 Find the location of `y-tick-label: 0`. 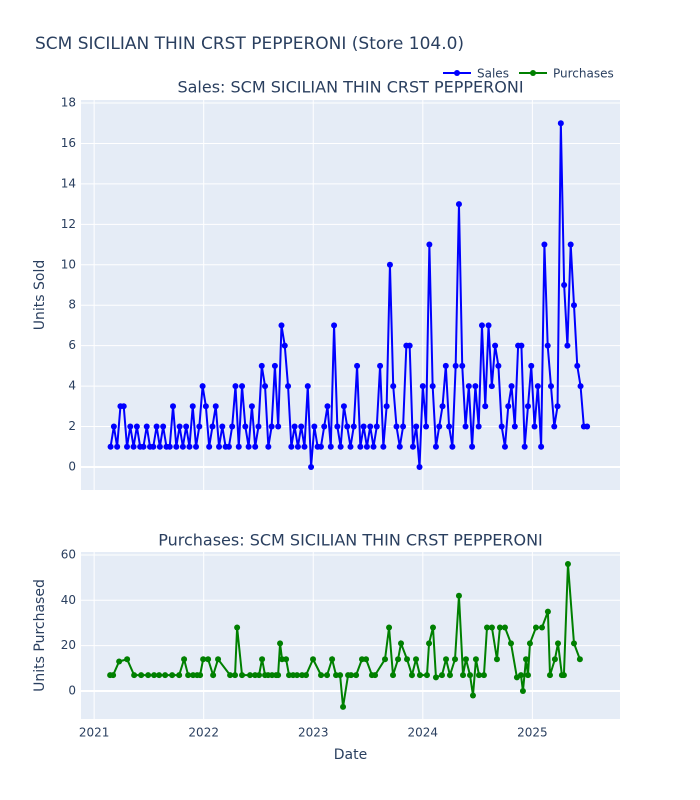

y-tick-label: 0 is located at coordinates (72, 690).